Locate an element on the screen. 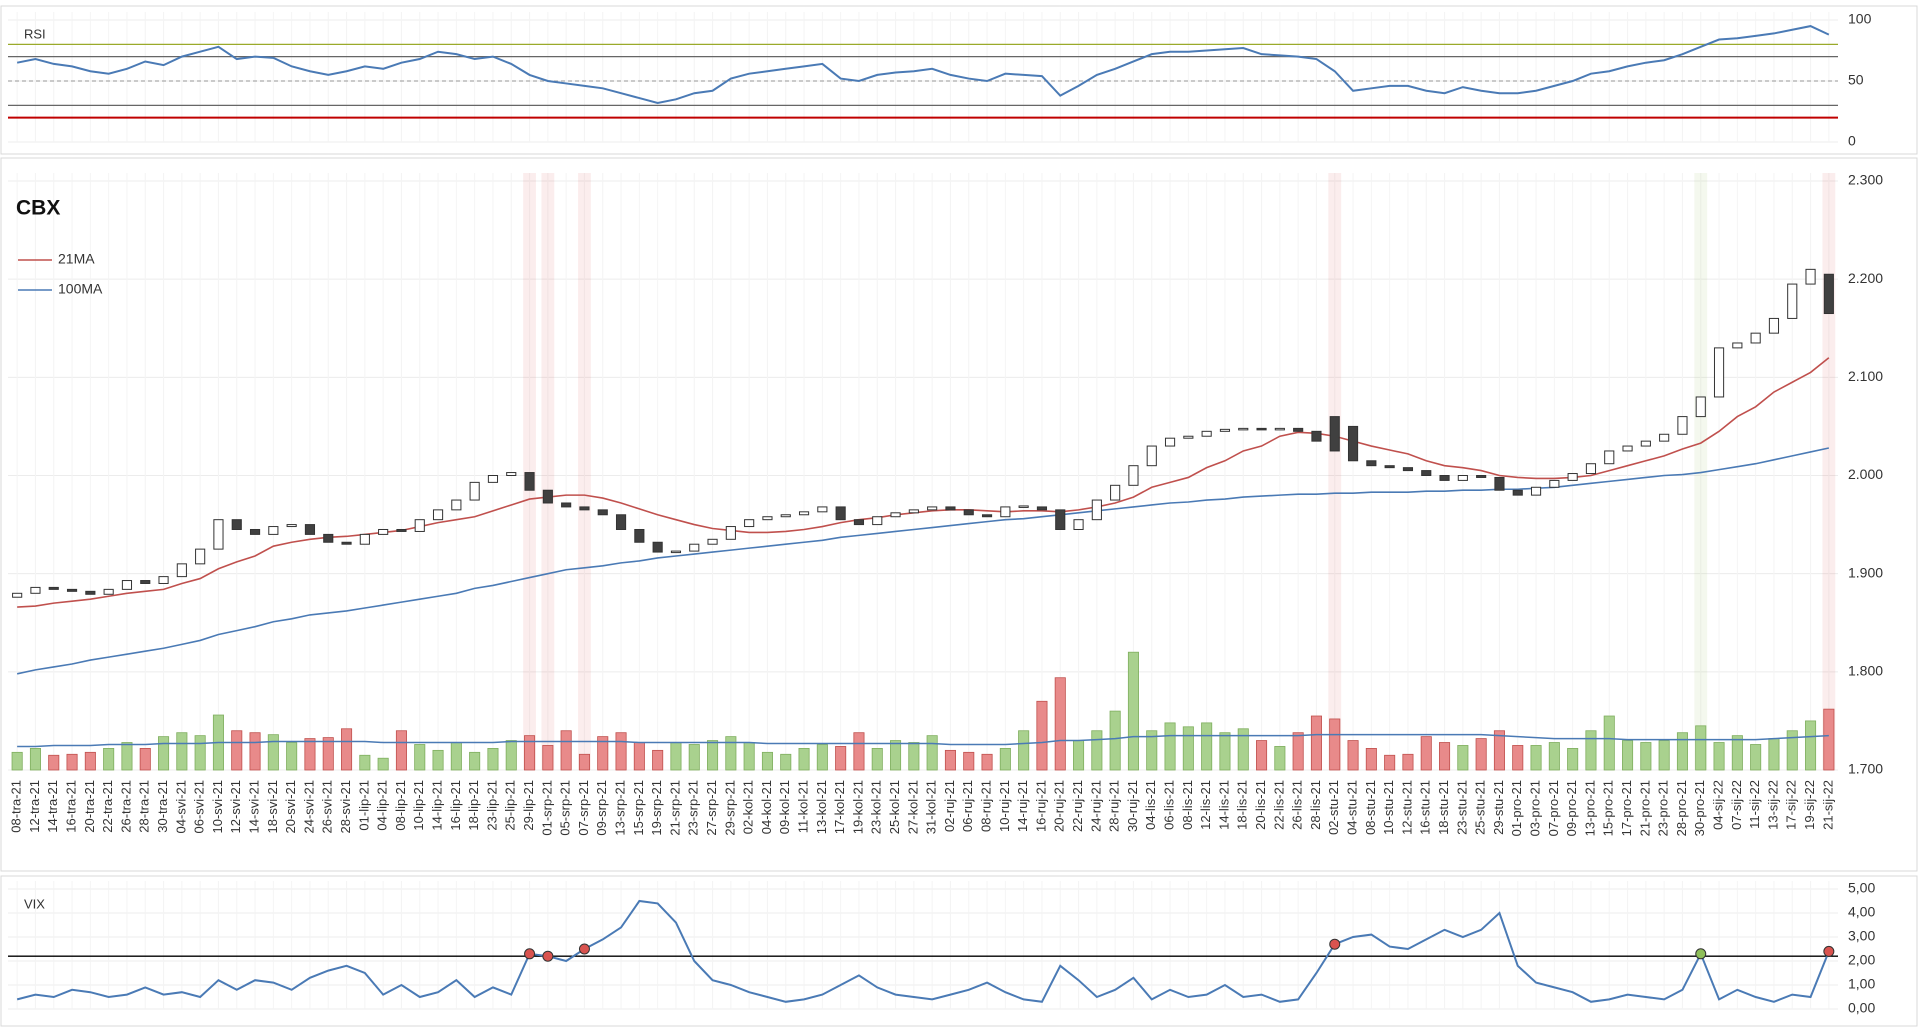  x-tick-label: 17-sij-22 is located at coordinates (1791, 805).